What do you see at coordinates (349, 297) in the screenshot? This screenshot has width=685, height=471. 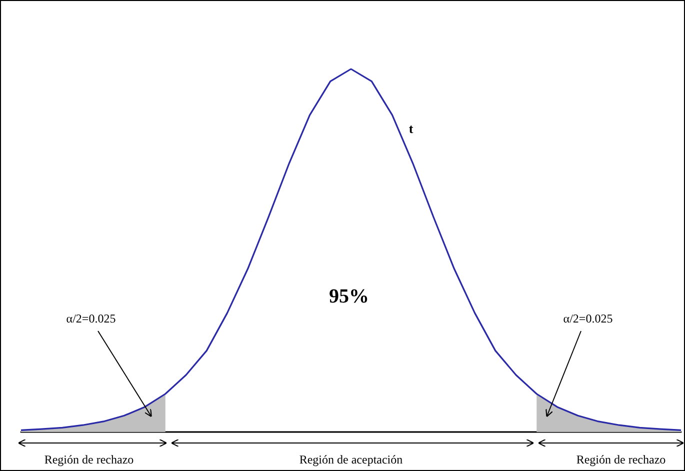 I see `annotation: 95%` at bounding box center [349, 297].